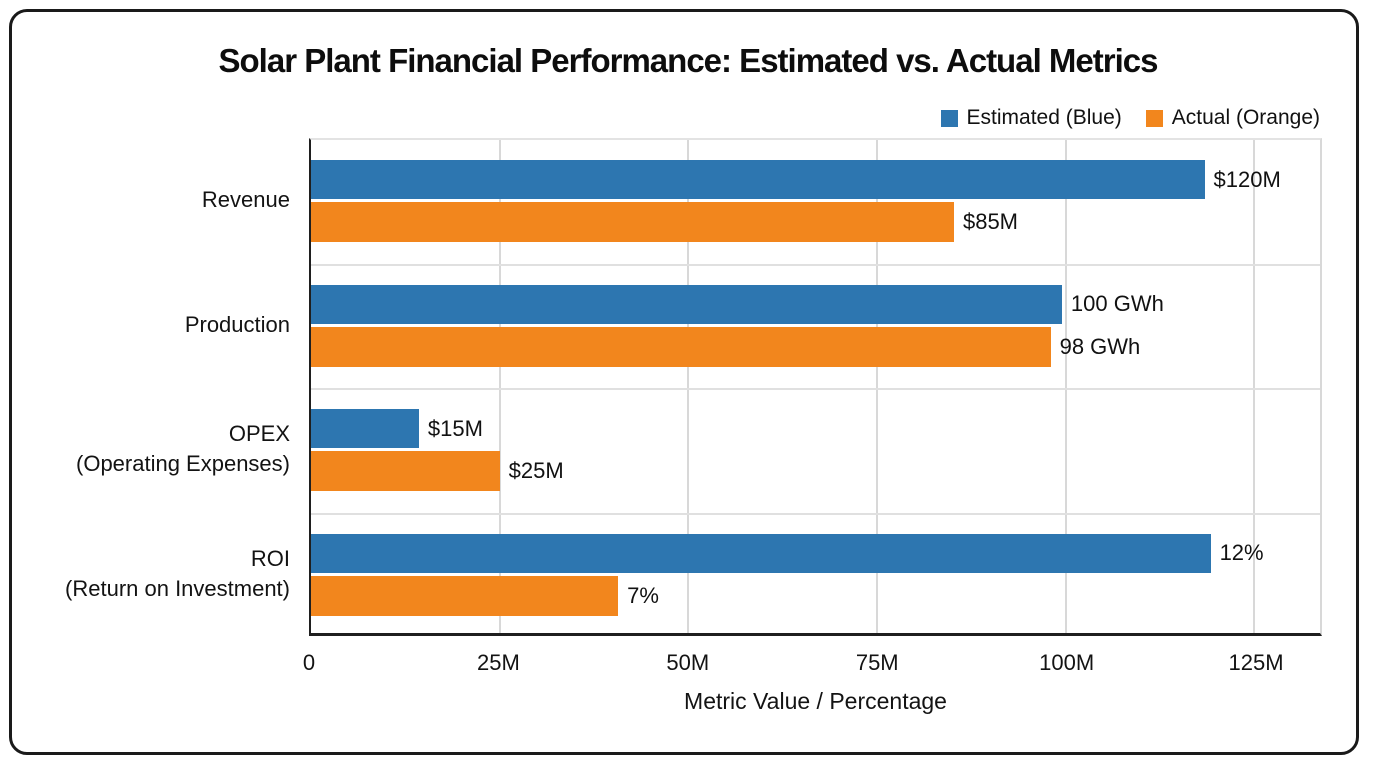 The height and width of the screenshot is (768, 1376). I want to click on bar-value-label: $25M, so click(536, 470).